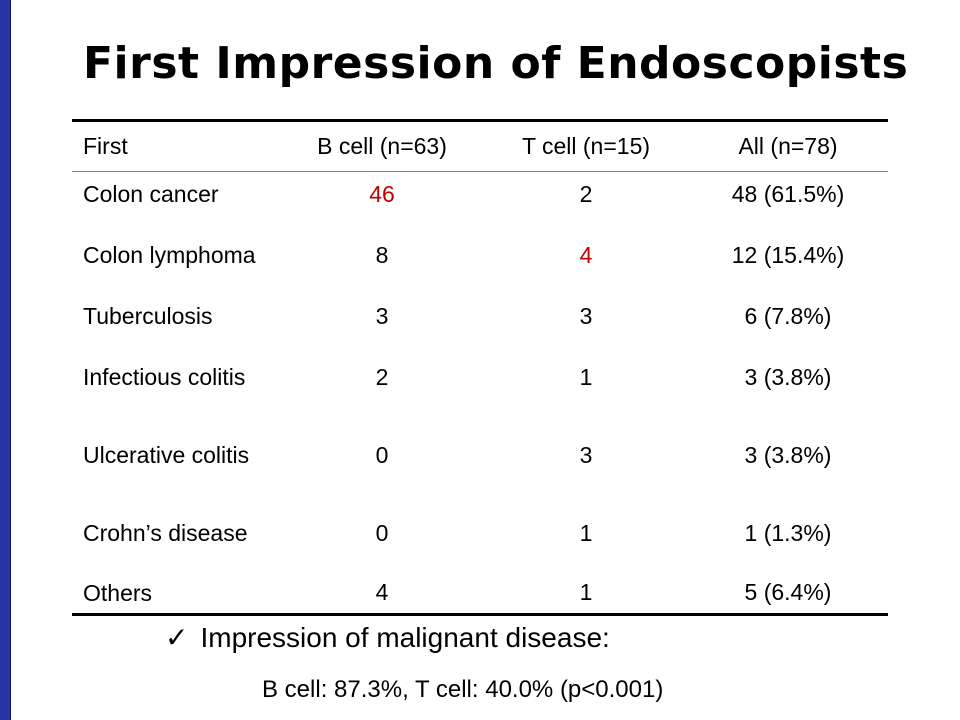 This screenshot has width=960, height=720. I want to click on b-cell-value: 46, so click(382, 193).